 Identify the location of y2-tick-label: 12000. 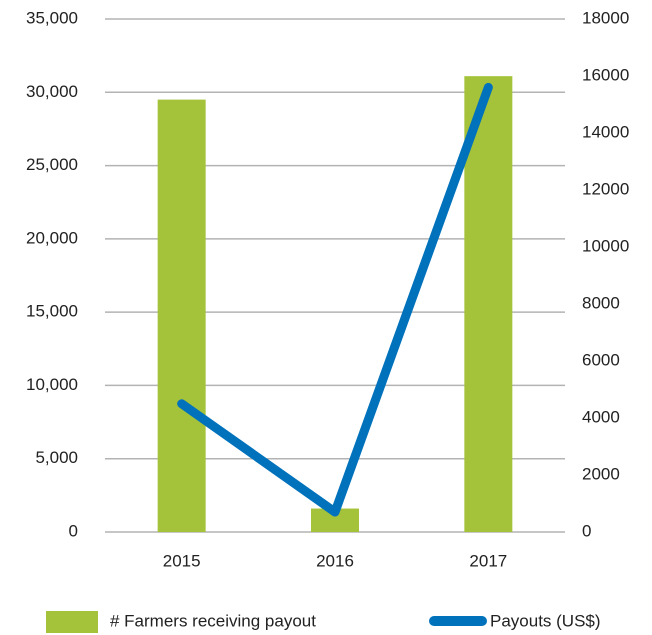
(605, 188).